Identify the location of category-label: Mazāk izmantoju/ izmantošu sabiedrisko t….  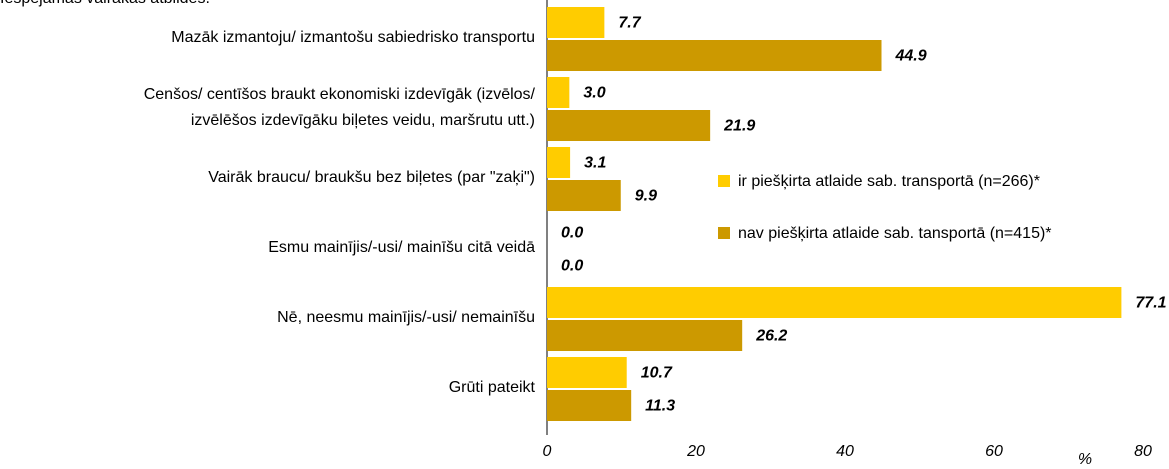
(353, 37).